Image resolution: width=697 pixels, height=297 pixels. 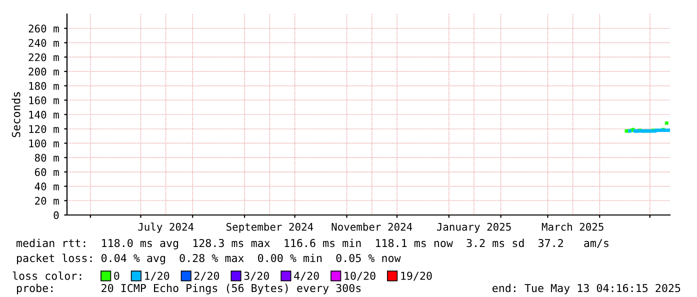 I want to click on legend-label: 3/20, so click(x=256, y=276).